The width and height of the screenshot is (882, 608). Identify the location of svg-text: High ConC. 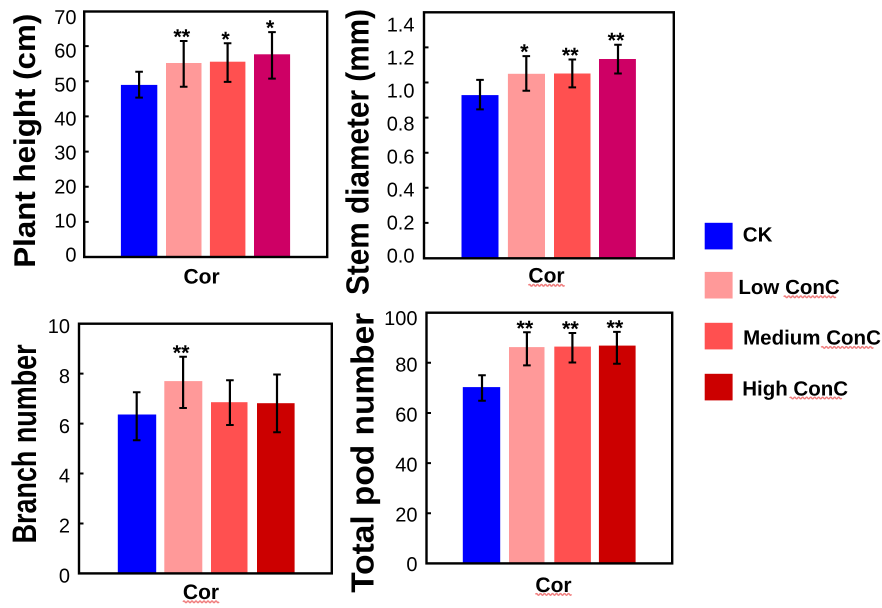
(795, 388).